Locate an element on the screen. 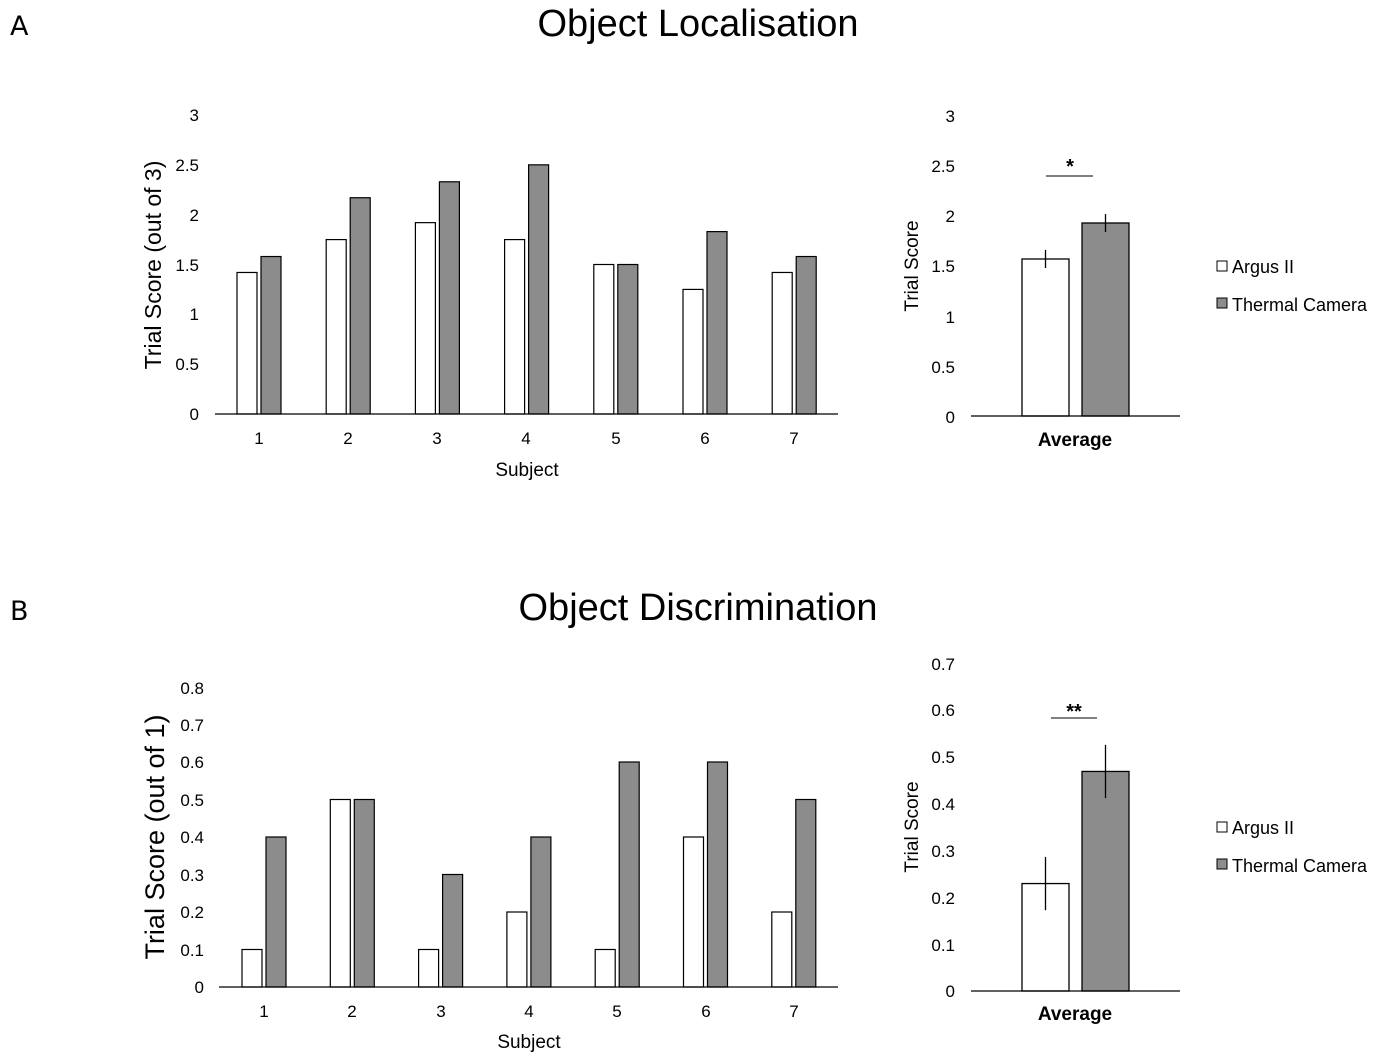  chart-b-main-y-axis-title: Trial Score (out of 1) is located at coordinates (155, 836).